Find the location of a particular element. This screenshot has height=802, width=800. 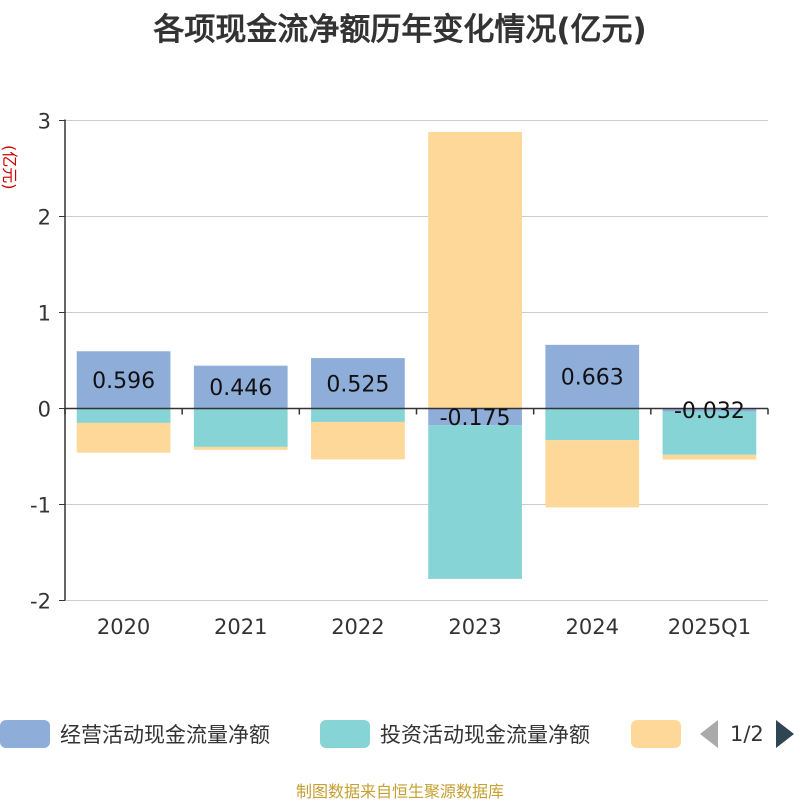

data-label-2023: -0.175 is located at coordinates (475, 418).